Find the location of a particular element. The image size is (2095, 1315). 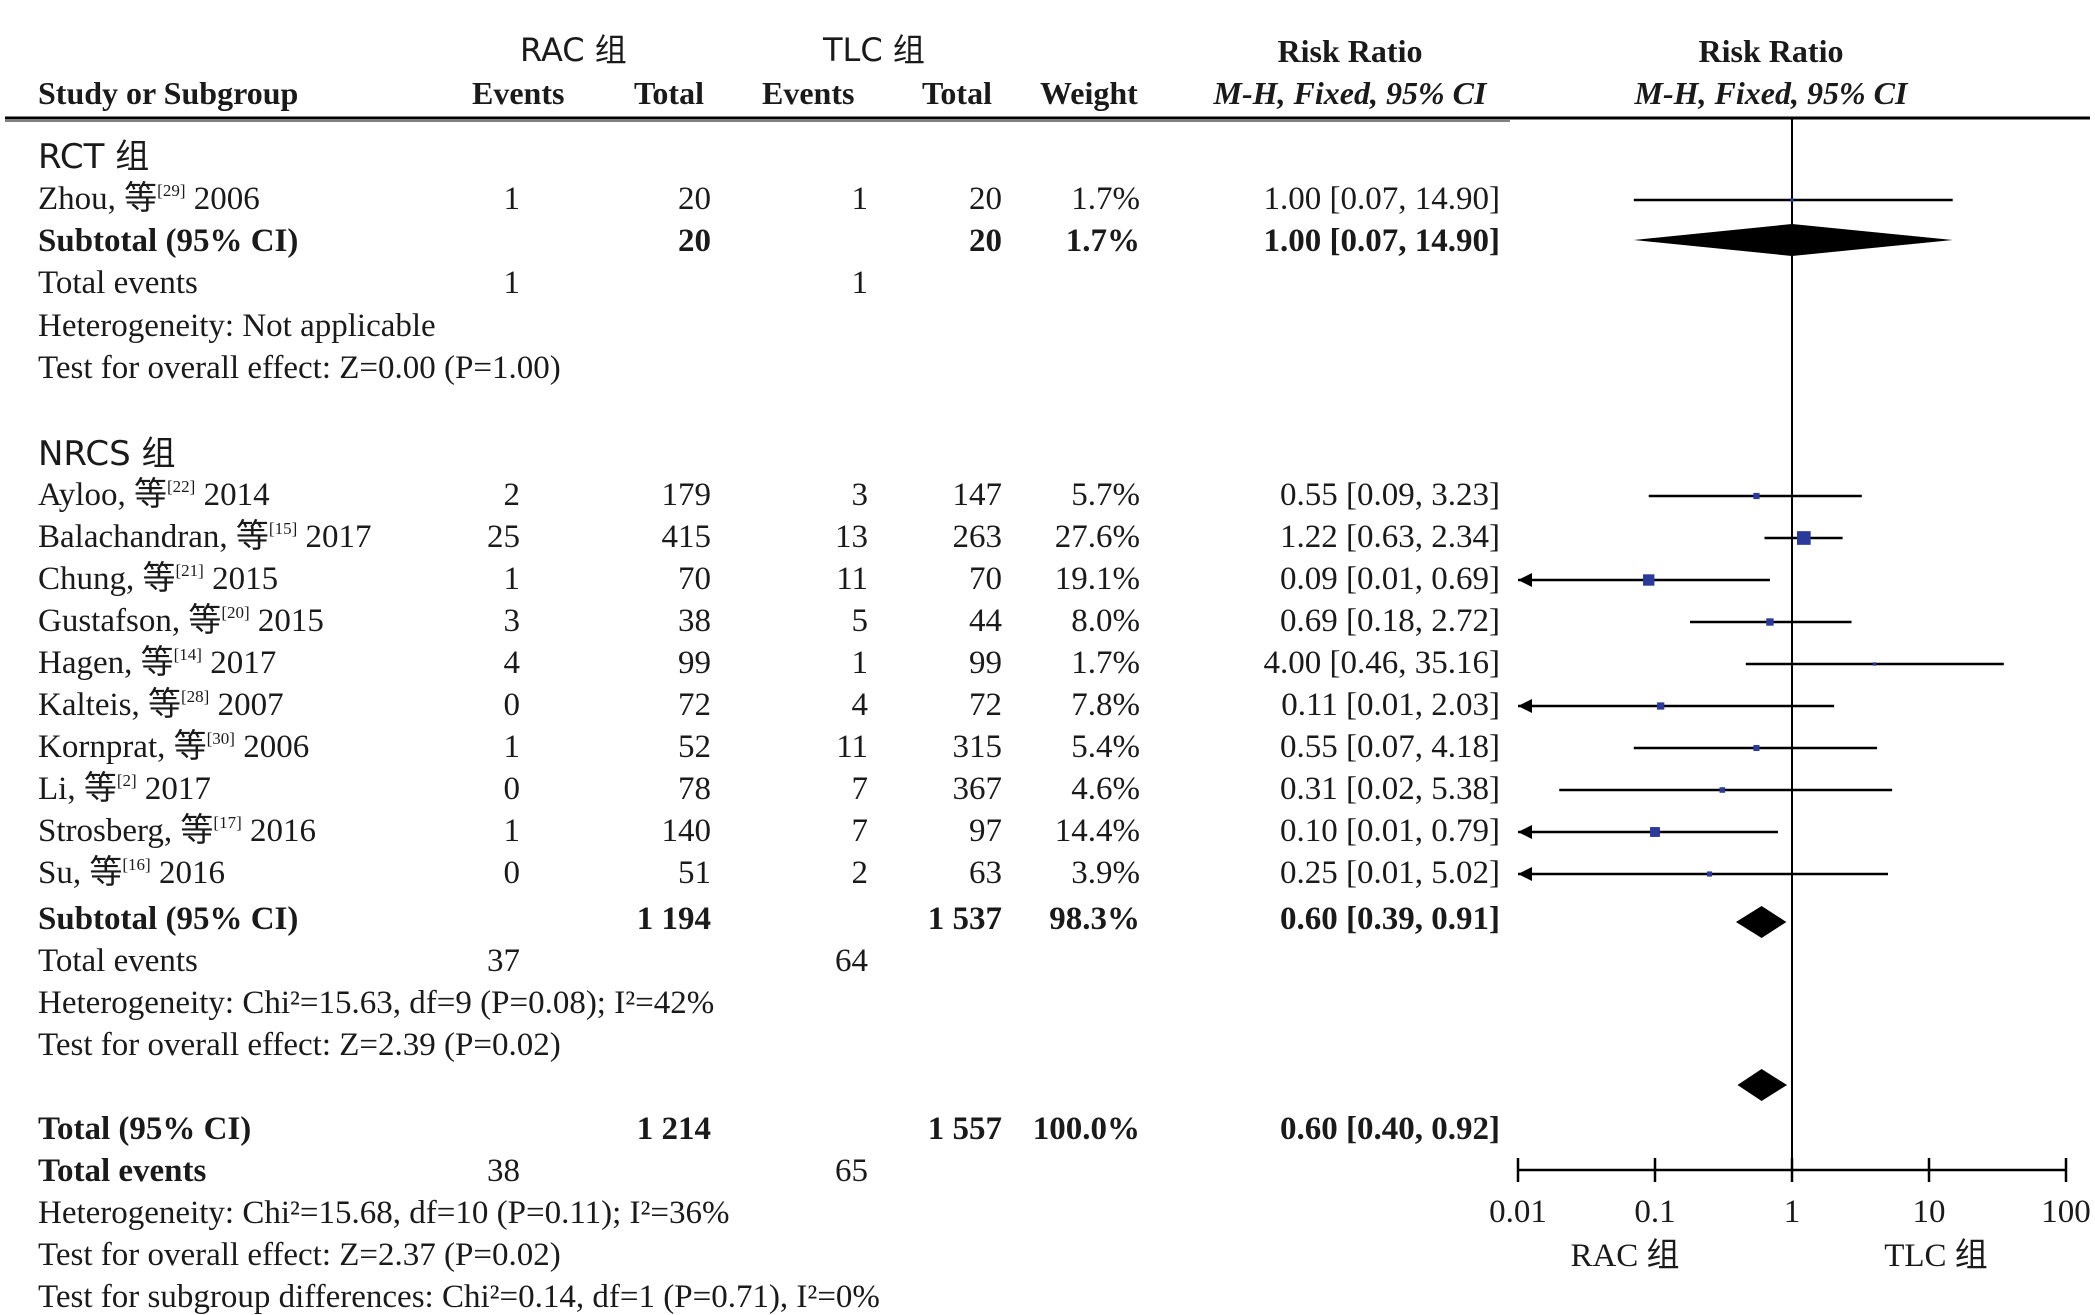

total1-cell: 38 is located at coordinates (694, 621).